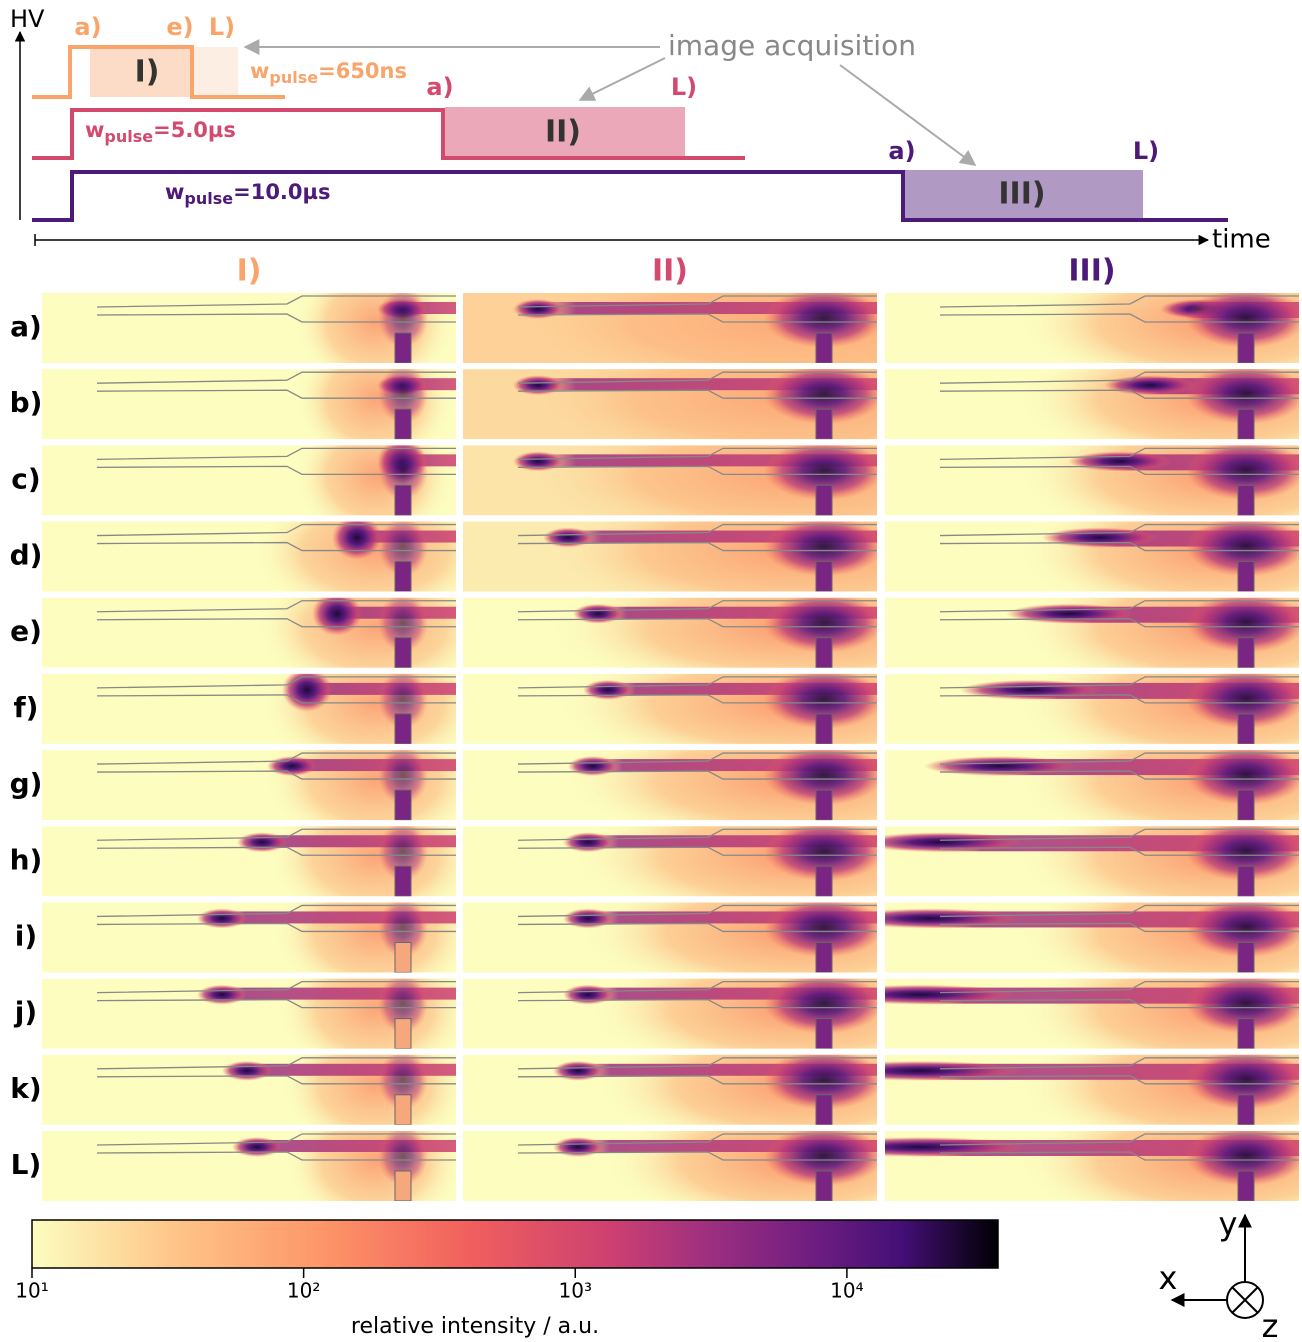  I want to click on y-label: y, so click(1228, 1224).